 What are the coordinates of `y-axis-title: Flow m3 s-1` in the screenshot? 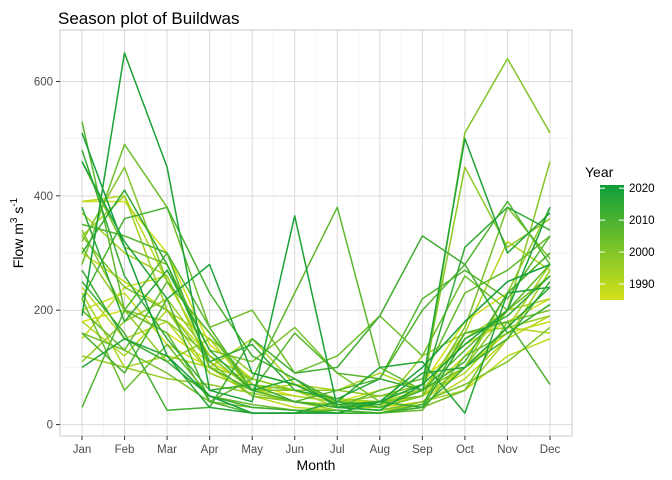 It's located at (17, 232).